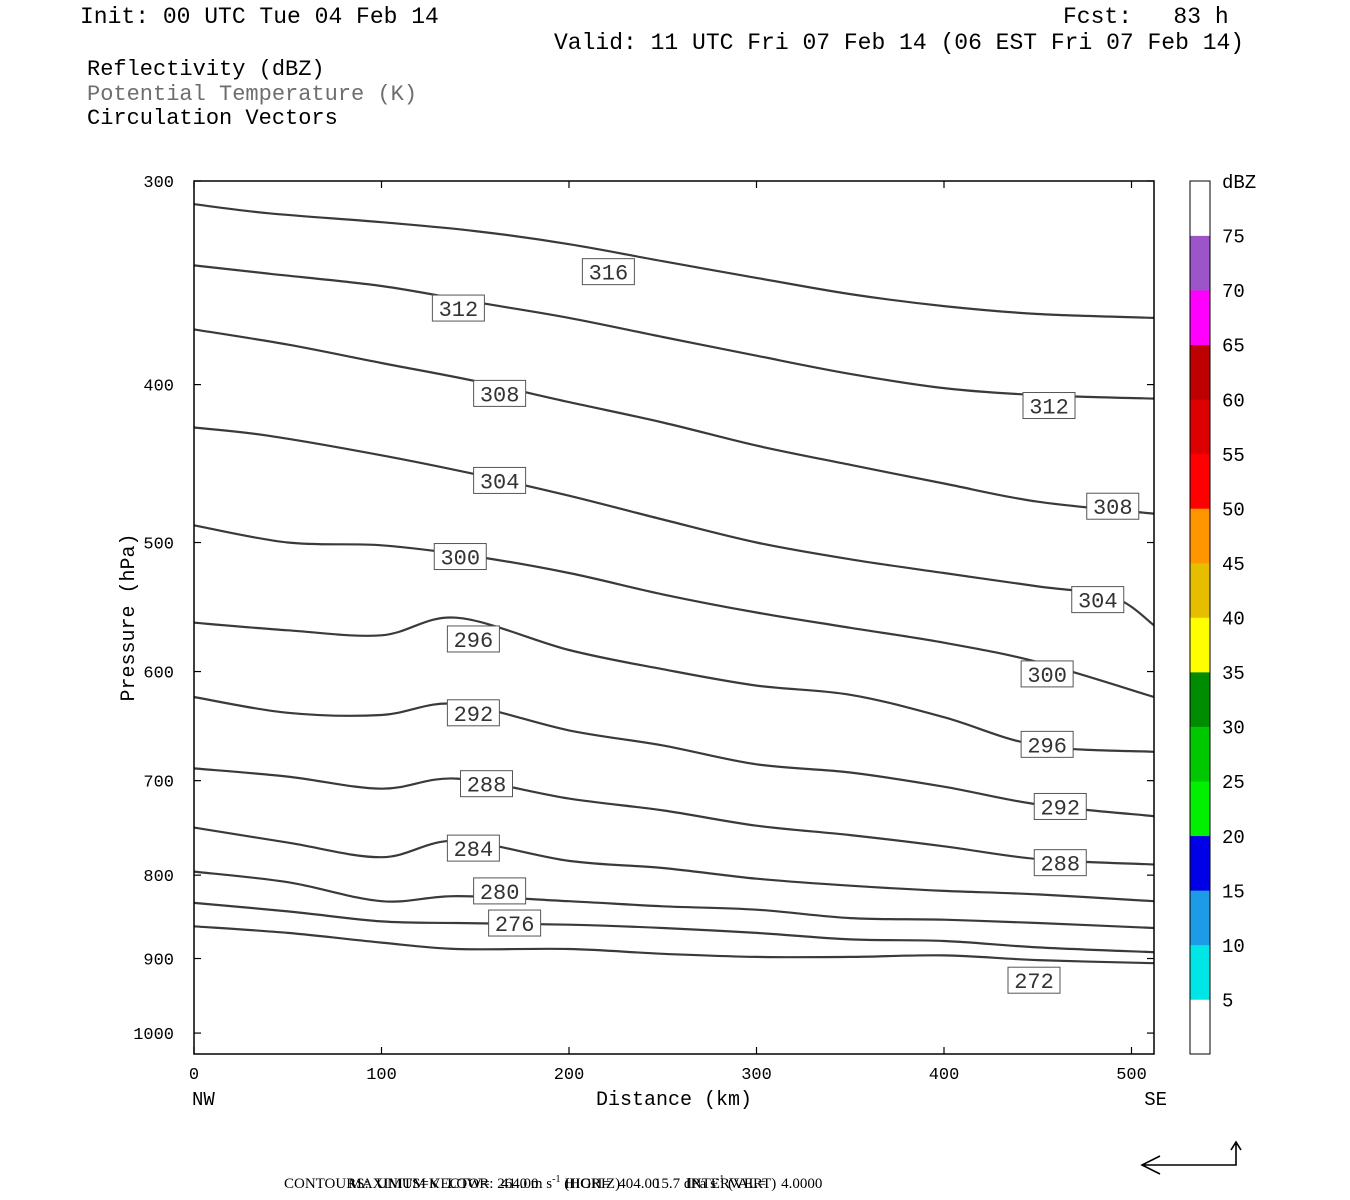 This screenshot has width=1350, height=1200. What do you see at coordinates (194, 1075) in the screenshot?
I see `x-tick-label: 0` at bounding box center [194, 1075].